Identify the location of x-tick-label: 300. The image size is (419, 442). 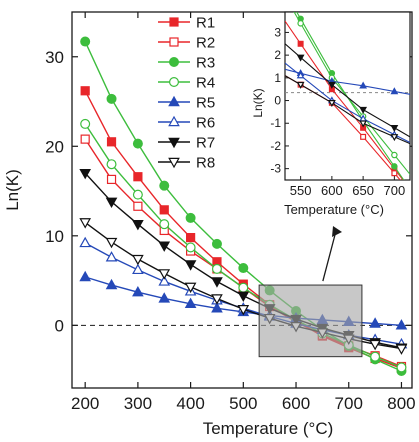
(138, 403).